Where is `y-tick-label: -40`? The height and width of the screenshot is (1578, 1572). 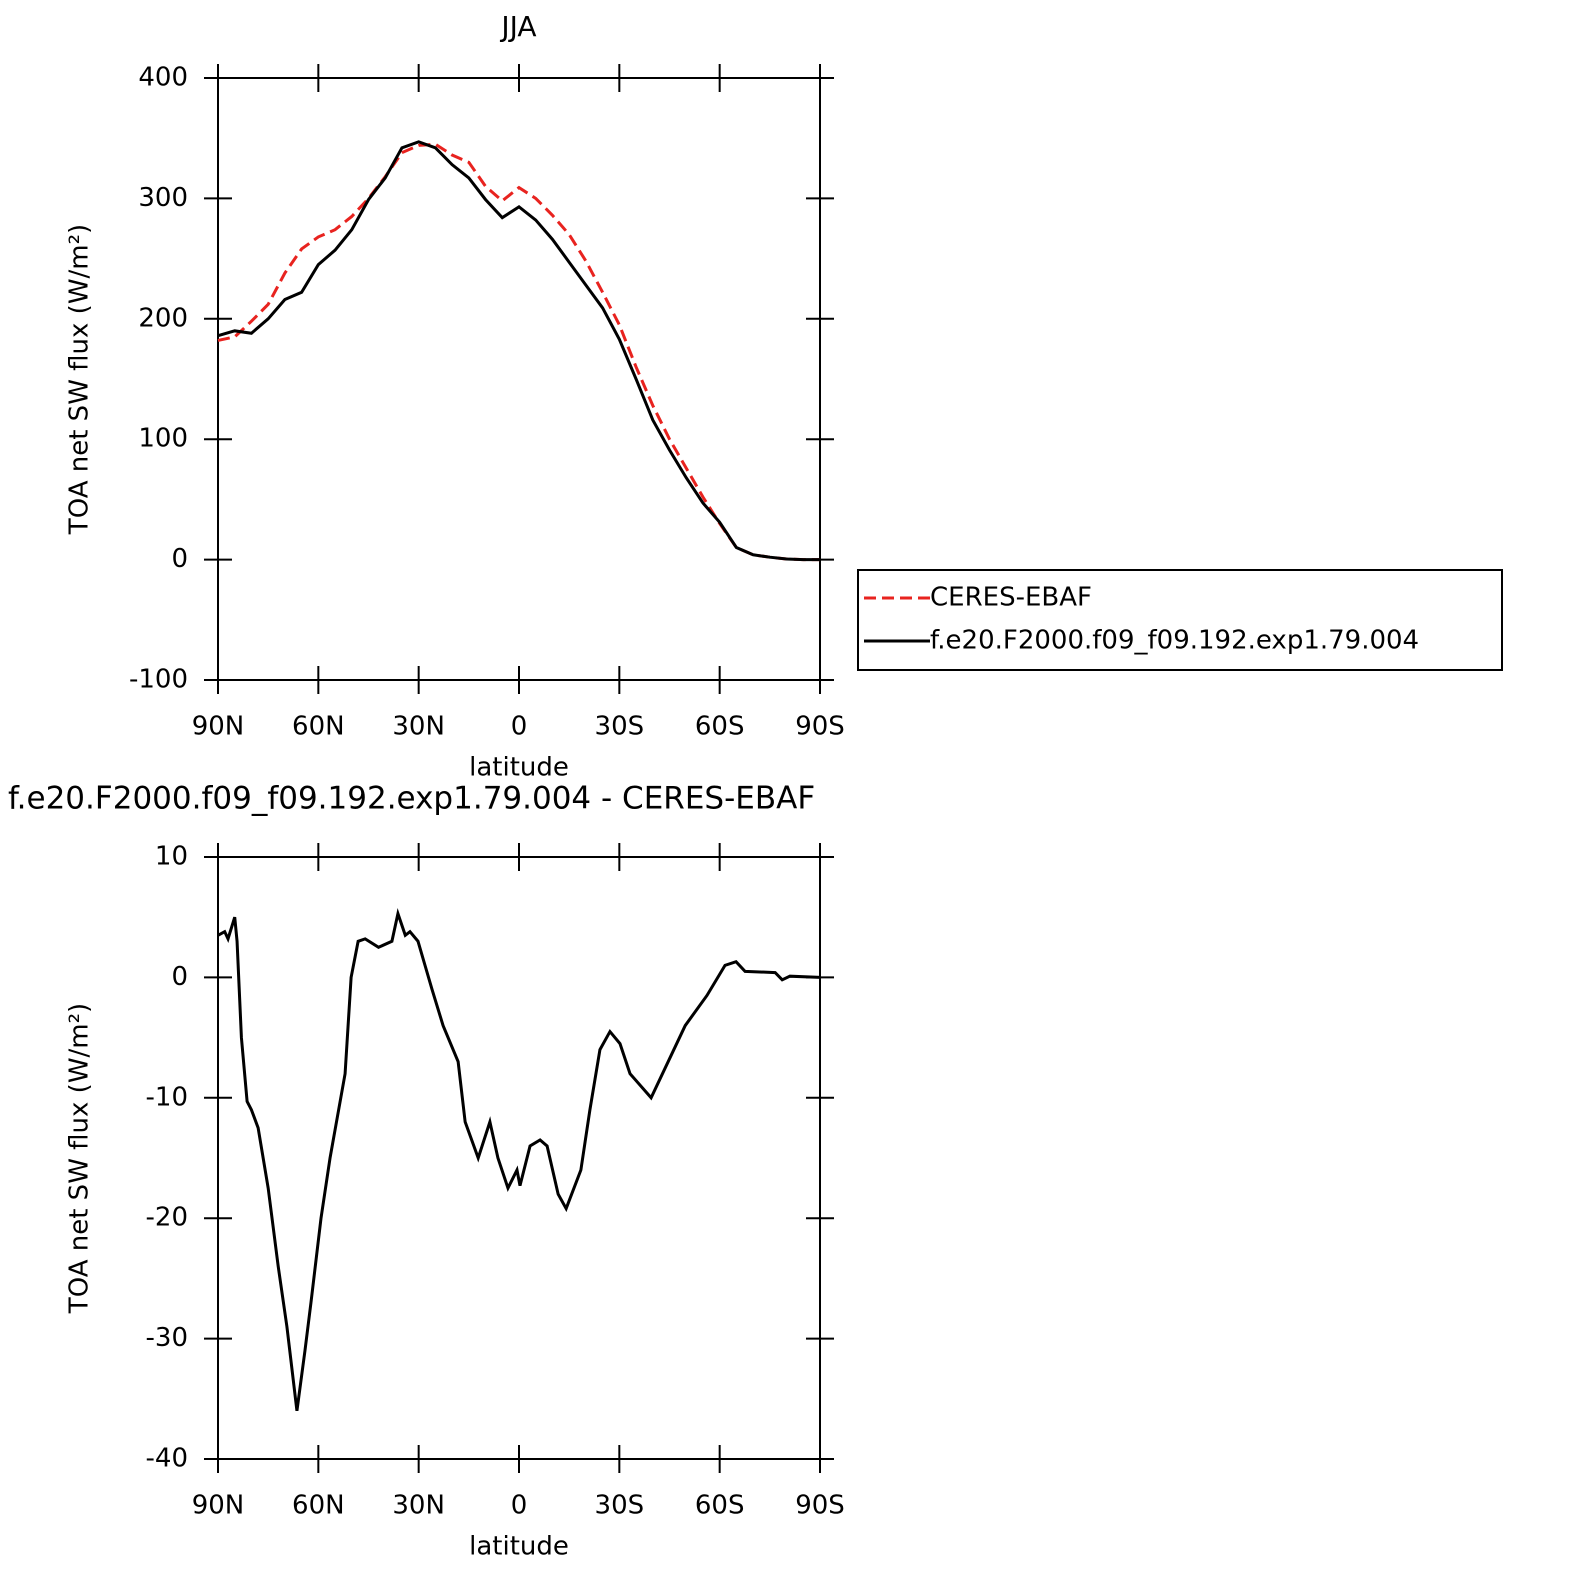 y-tick-label: -40 is located at coordinates (167, 1459).